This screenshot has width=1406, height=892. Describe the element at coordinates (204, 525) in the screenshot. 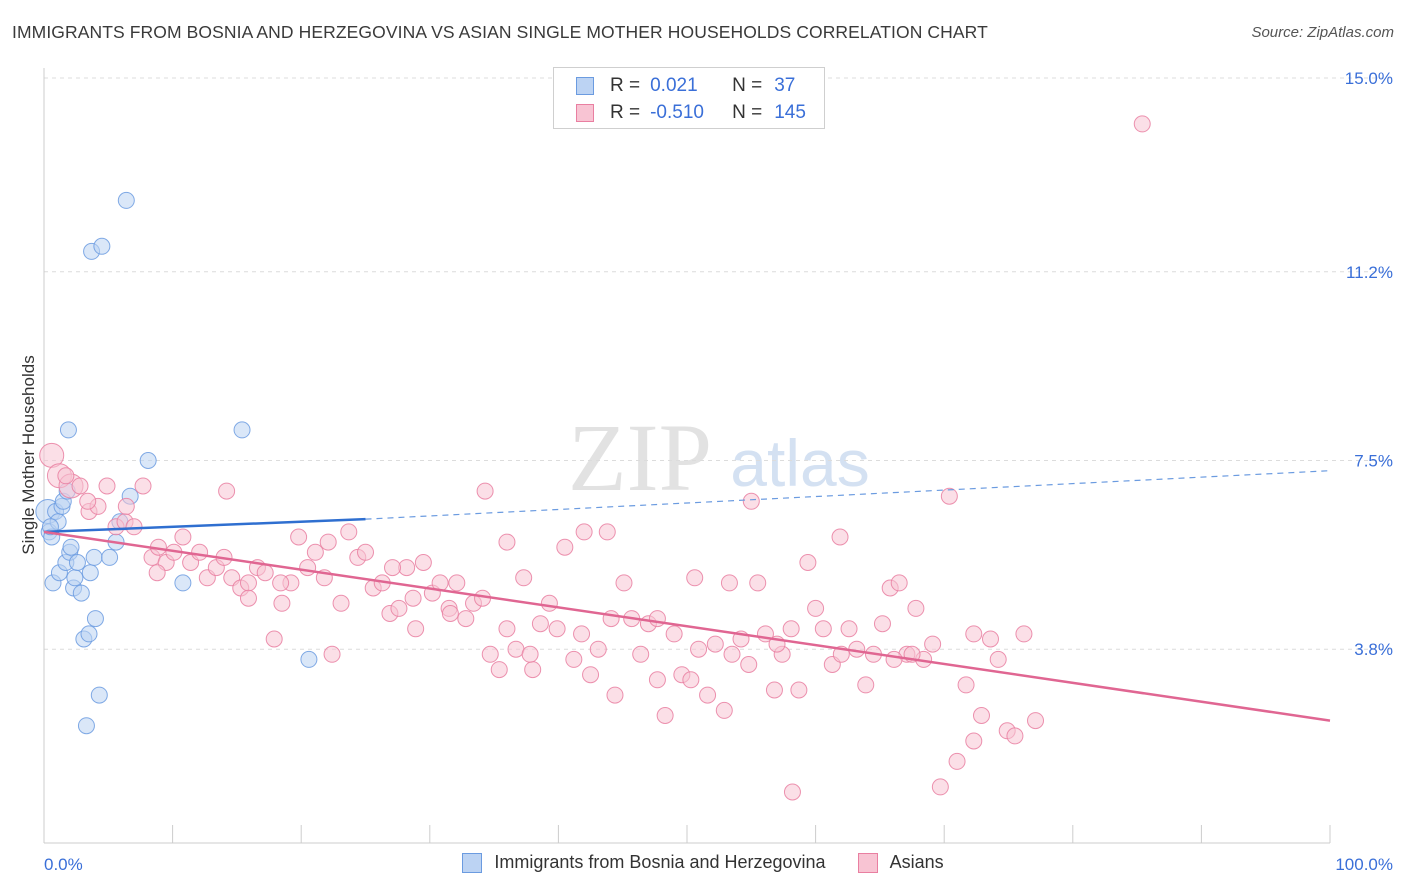

I see `bosnia-trend-line` at that location.